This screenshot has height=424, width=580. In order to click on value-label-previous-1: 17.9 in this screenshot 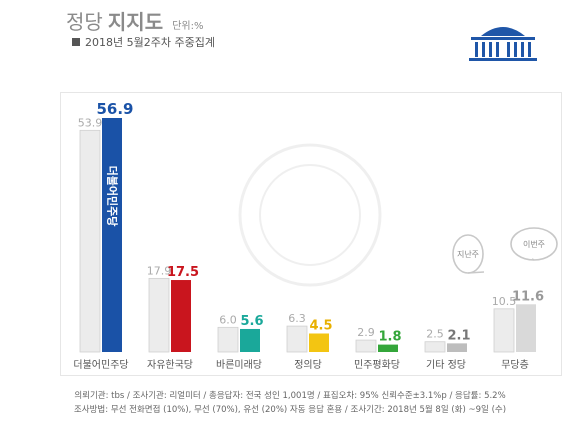, I will do `click(159, 270)`.